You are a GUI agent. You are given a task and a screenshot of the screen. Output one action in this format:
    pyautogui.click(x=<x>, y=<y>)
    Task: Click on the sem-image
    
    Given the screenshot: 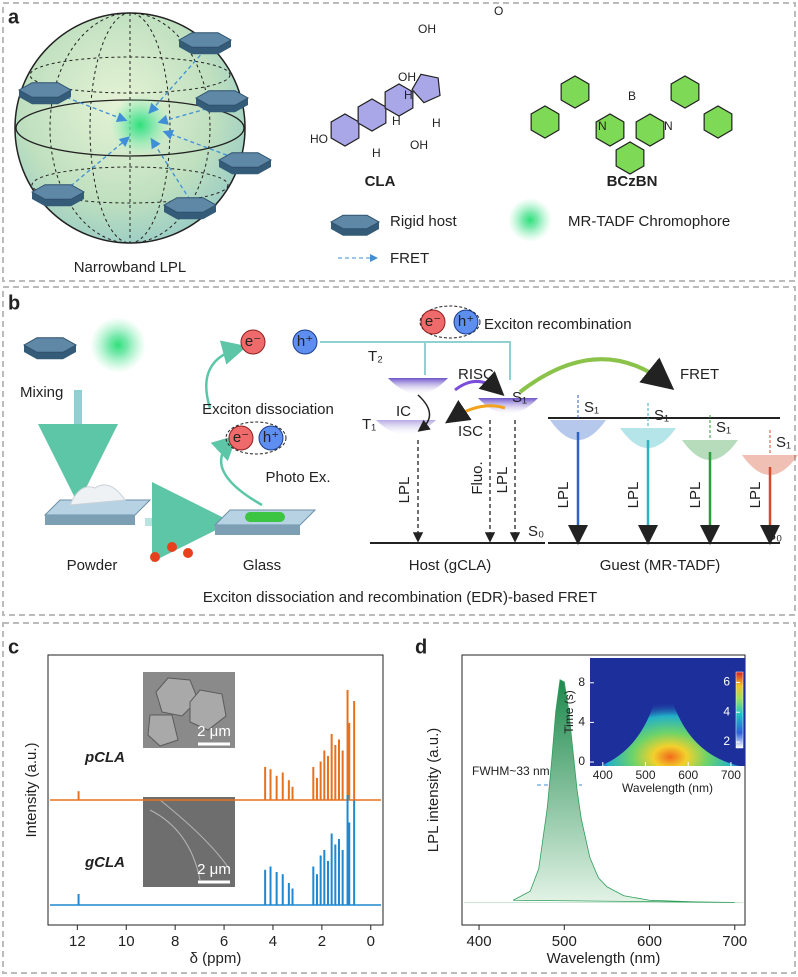 What is the action you would take?
    pyautogui.click(x=189, y=842)
    